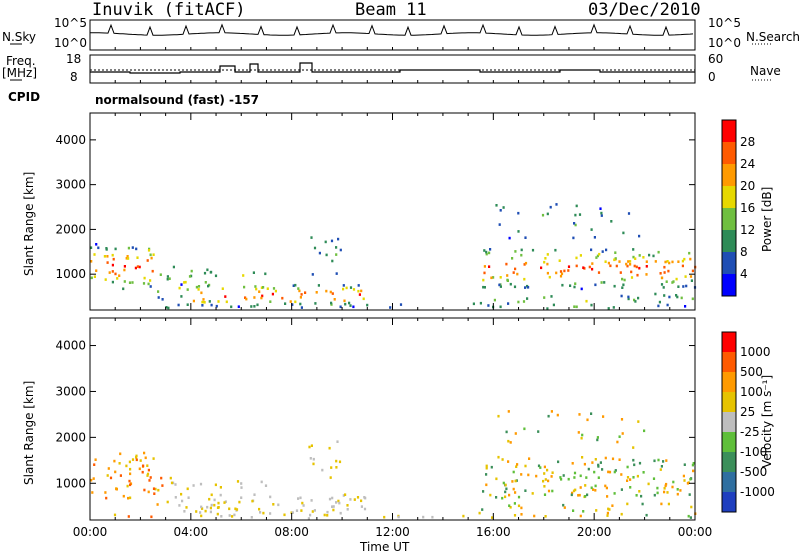 This screenshot has height=554, width=800. What do you see at coordinates (729, 442) in the screenshot?
I see `velocity-colorbar-segment` at bounding box center [729, 442].